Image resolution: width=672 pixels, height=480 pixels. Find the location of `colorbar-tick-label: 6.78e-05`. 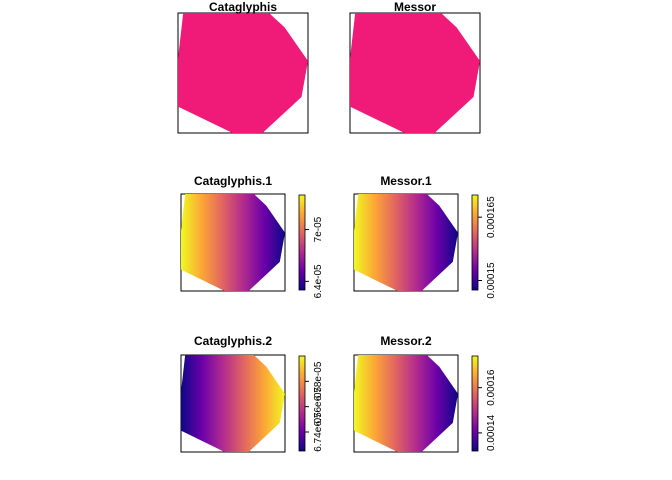

colorbar-tick-label: 6.78e-05 is located at coordinates (318, 381).